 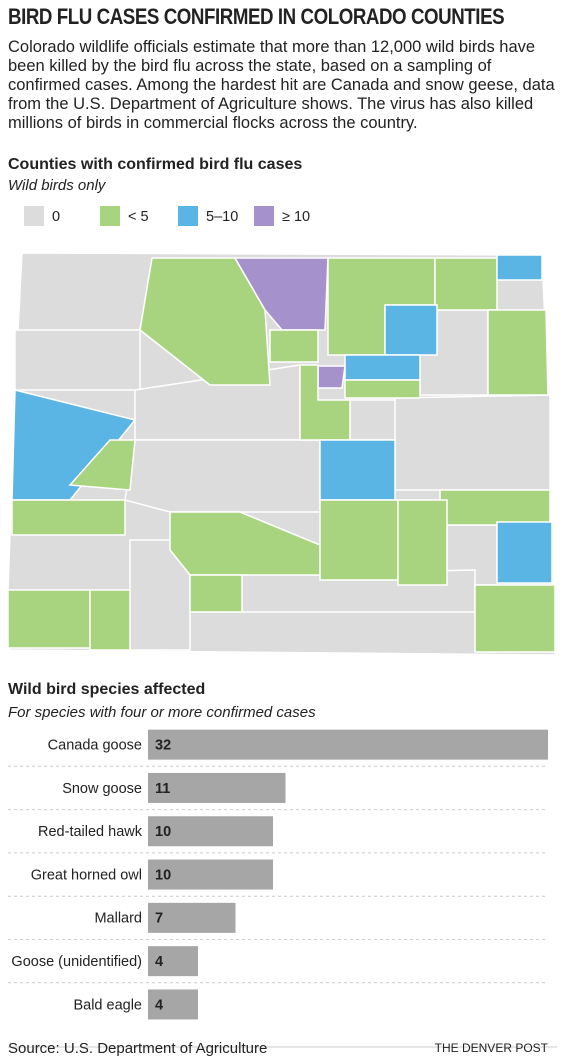 I want to click on category-label: Mallard, so click(x=118, y=919).